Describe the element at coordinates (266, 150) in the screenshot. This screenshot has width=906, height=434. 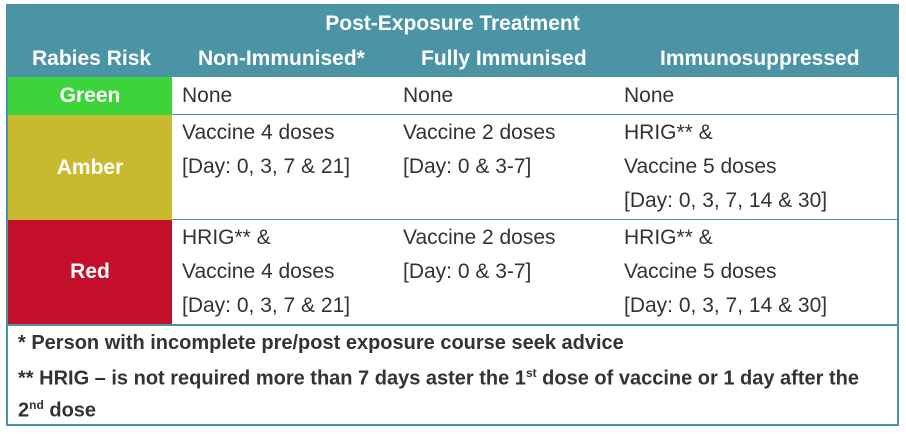
I see `cell-amber-non-immunised: Vaccine 4 doses [Day: 0, 3, 7 & 21]` at that location.